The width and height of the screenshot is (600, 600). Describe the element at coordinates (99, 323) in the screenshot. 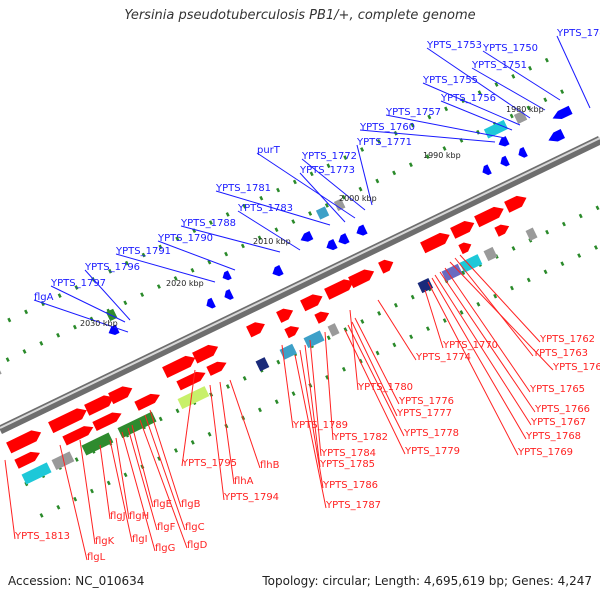

I see `kbp-tick-label: 2030 kbp` at that location.